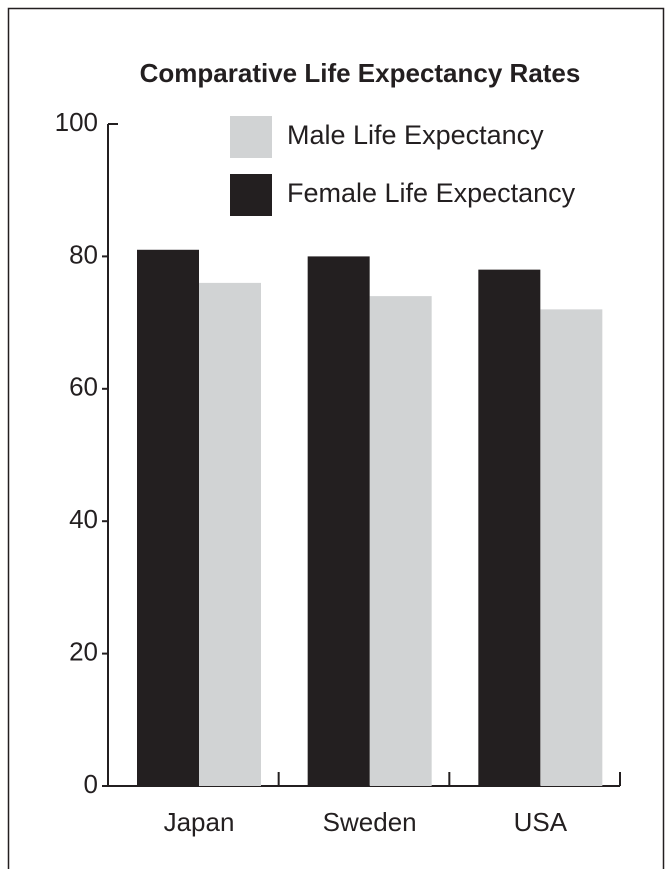 The width and height of the screenshot is (672, 869). Describe the element at coordinates (76, 122) in the screenshot. I see `y-tick-label: 100` at that location.